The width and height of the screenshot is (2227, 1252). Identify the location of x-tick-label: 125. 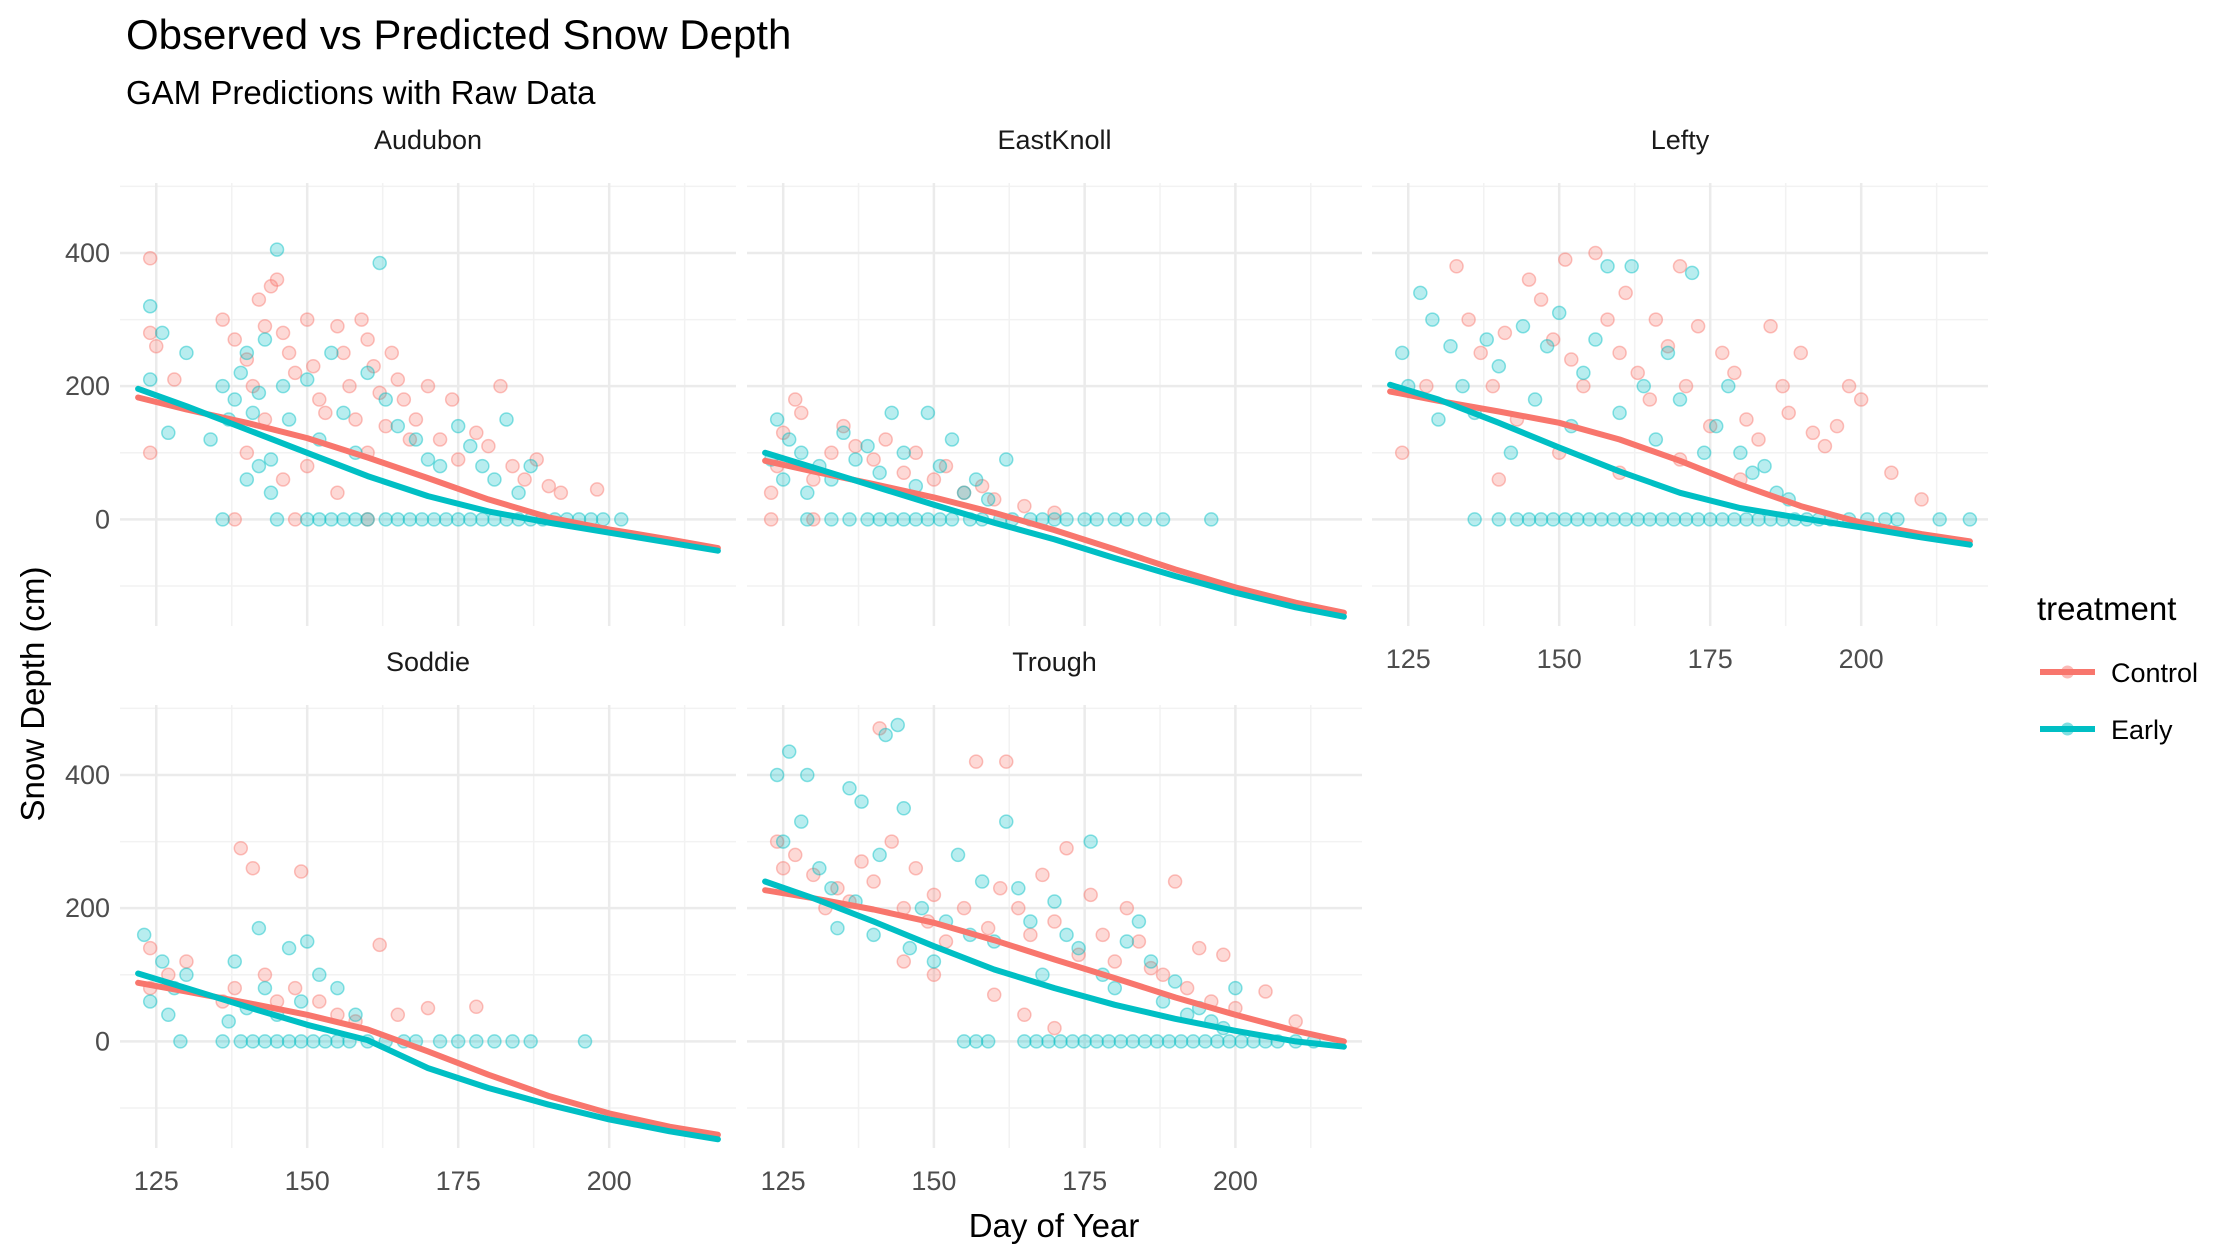
(1408, 659).